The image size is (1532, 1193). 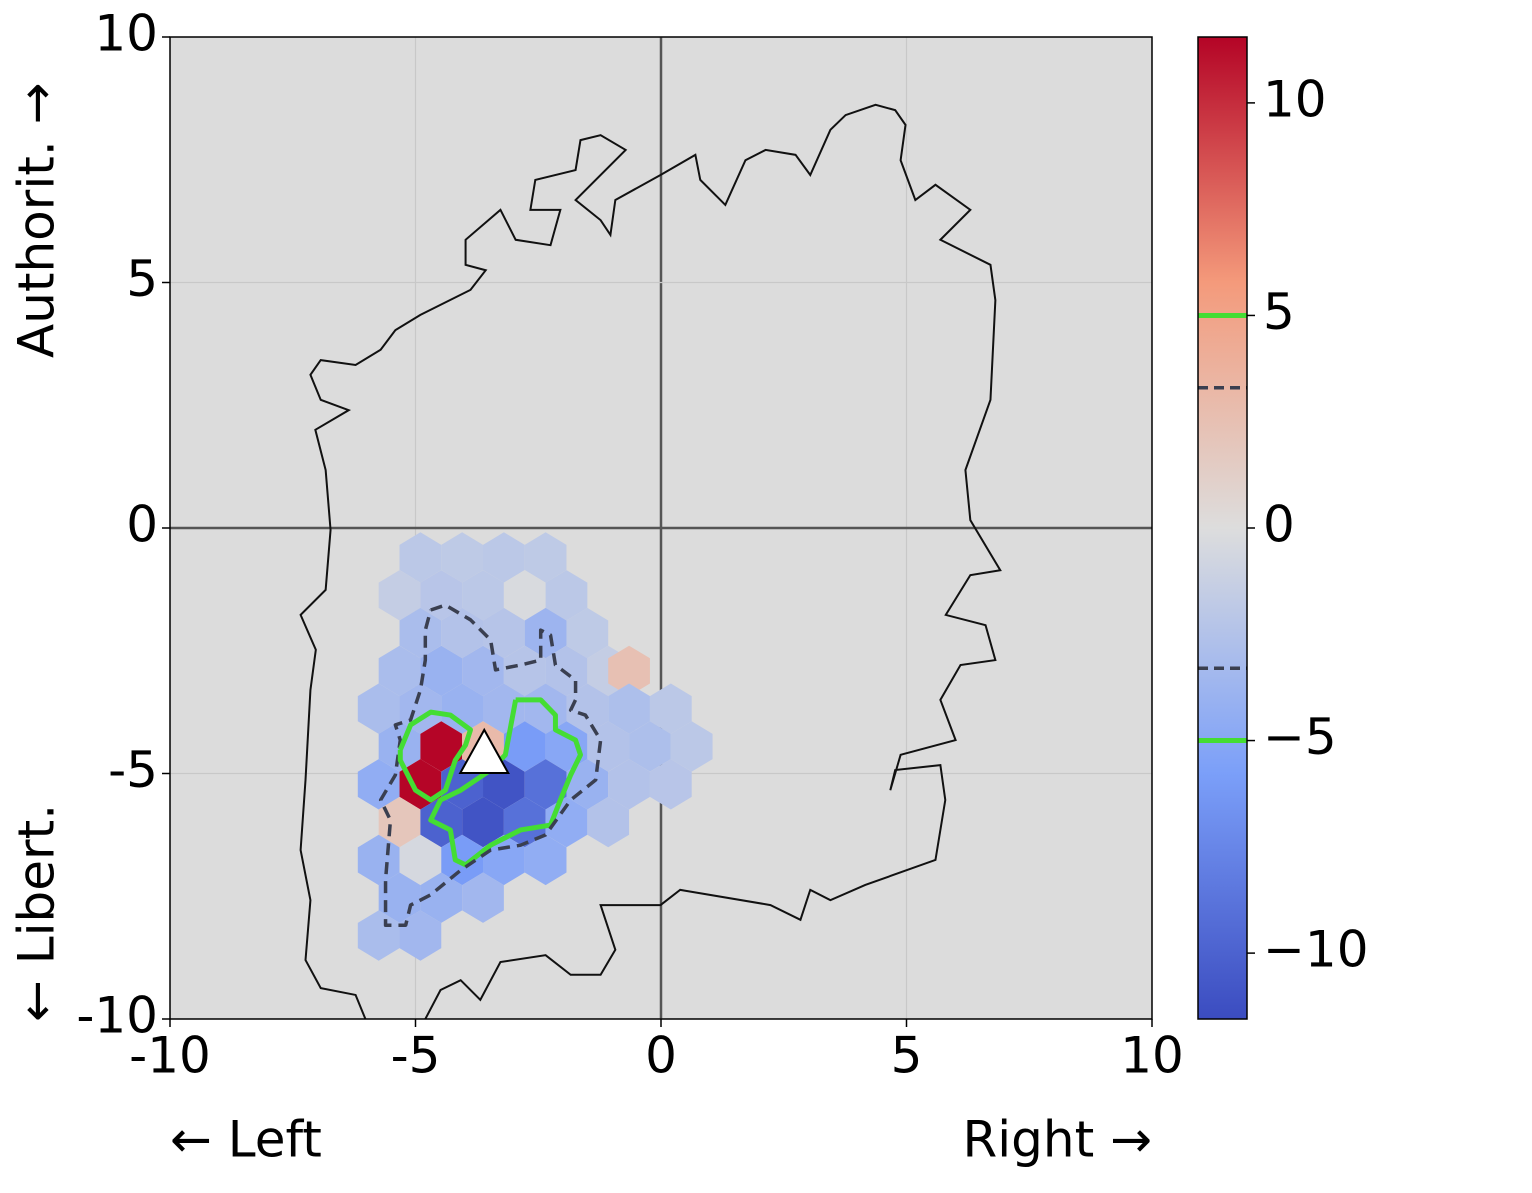 I want to click on x-tick-label: 5, so click(x=907, y=1056).